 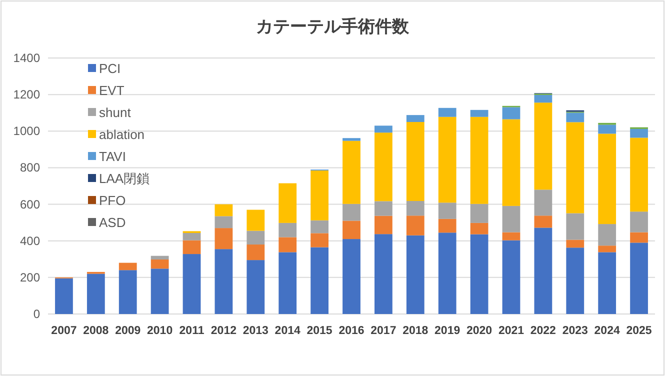 I want to click on y-tick-label: 0, so click(x=36, y=314).